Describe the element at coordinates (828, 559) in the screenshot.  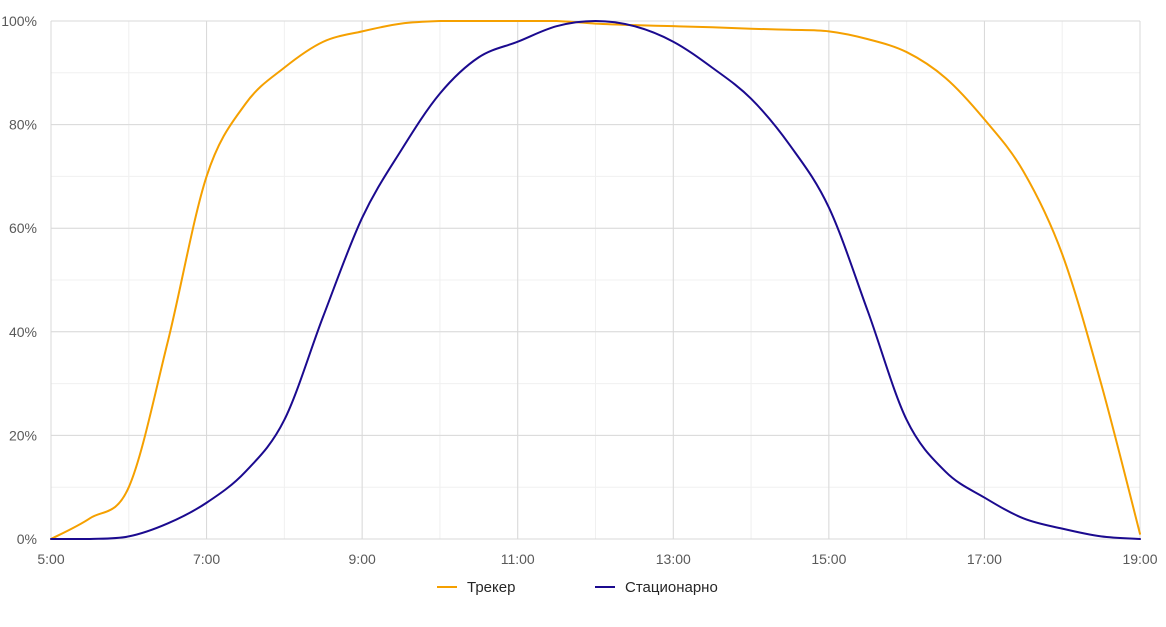
I see `x-tick-label: 15:00` at that location.